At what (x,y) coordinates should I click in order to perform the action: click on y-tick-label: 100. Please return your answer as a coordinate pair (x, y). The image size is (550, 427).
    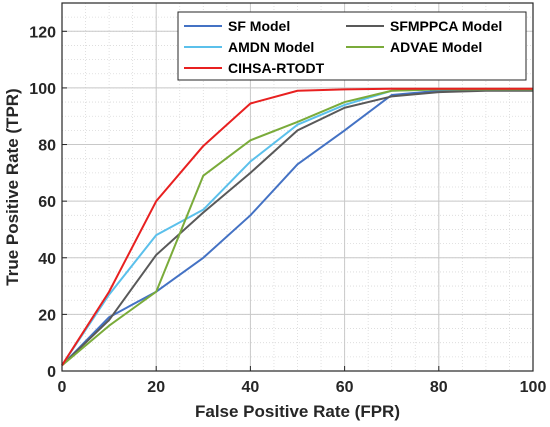
    Looking at the image, I should click on (42, 89).